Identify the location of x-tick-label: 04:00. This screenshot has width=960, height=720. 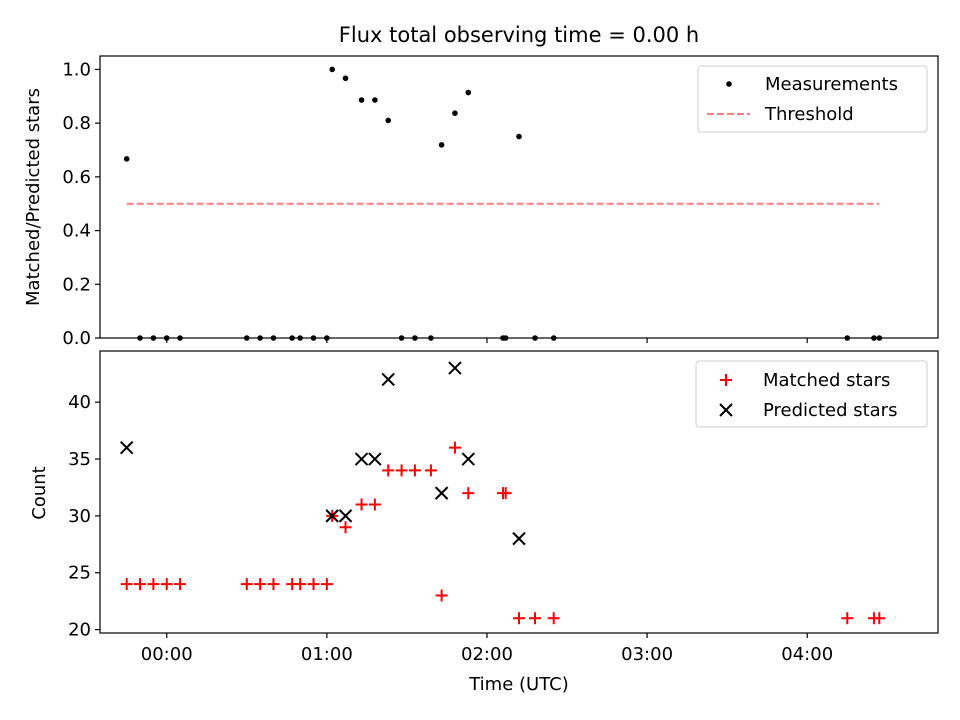
(807, 654).